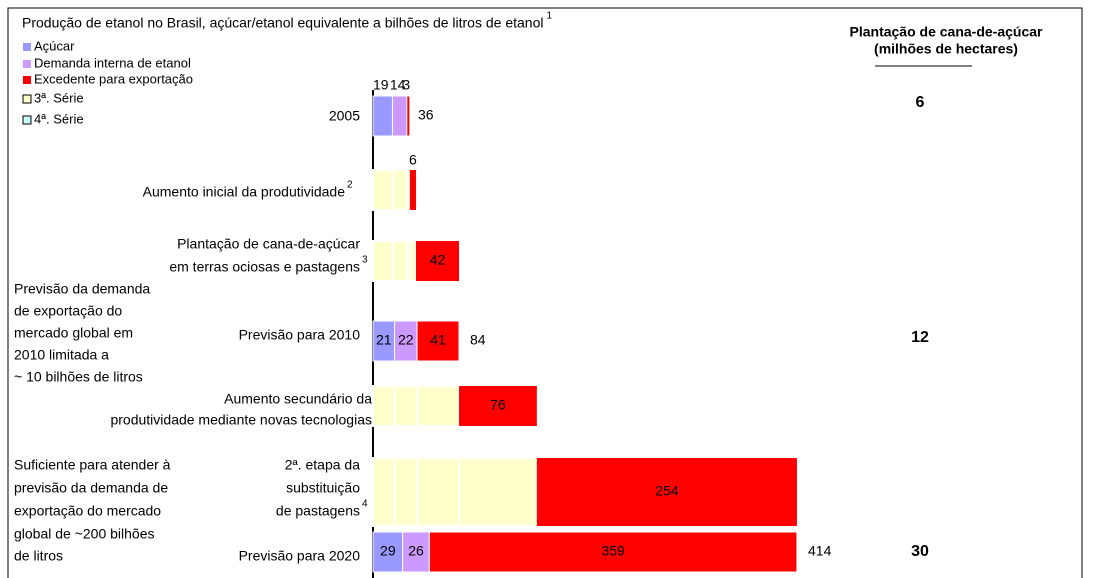 This screenshot has height=578, width=1096. What do you see at coordinates (384, 340) in the screenshot?
I see `value-label: 21` at bounding box center [384, 340].